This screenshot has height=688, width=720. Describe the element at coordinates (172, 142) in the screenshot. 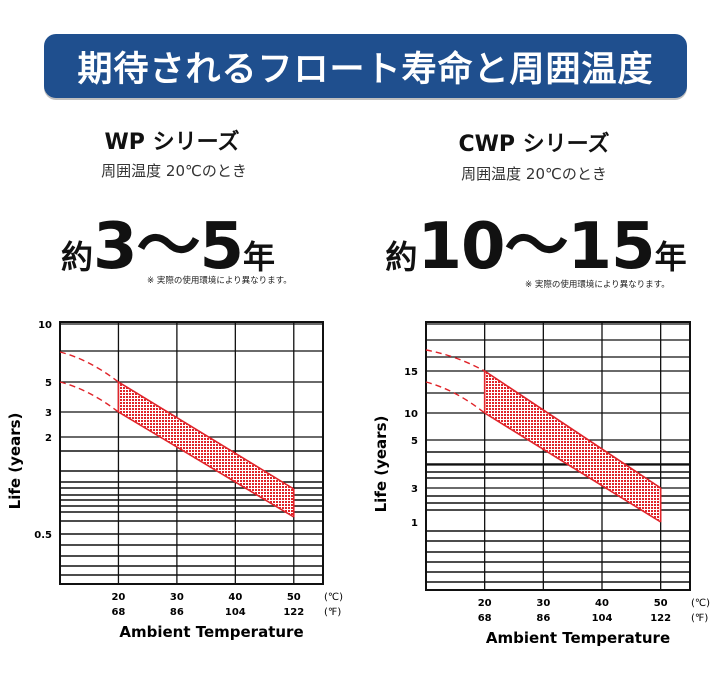

I see `series-title: WP シリーズ` at that location.